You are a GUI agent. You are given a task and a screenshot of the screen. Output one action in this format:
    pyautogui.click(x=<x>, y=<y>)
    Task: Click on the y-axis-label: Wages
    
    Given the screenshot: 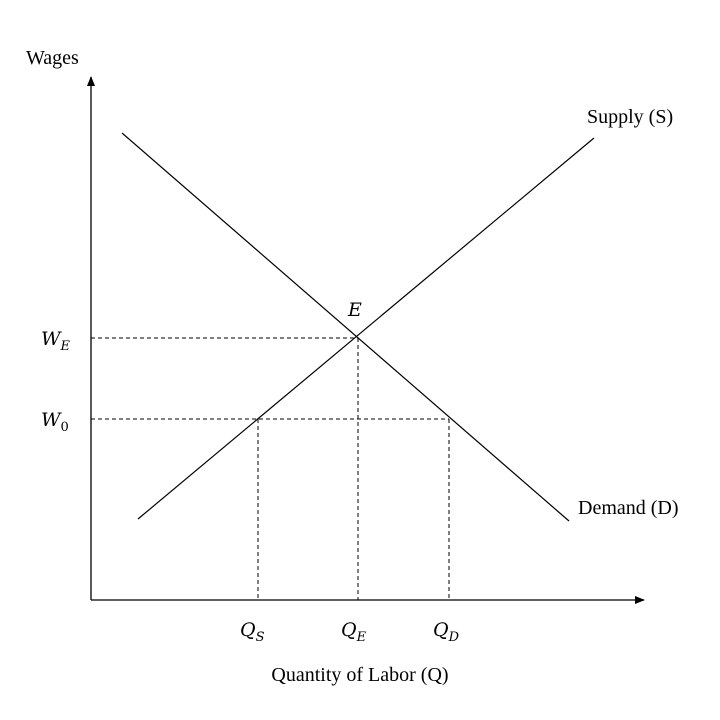 What is the action you would take?
    pyautogui.click(x=52, y=58)
    